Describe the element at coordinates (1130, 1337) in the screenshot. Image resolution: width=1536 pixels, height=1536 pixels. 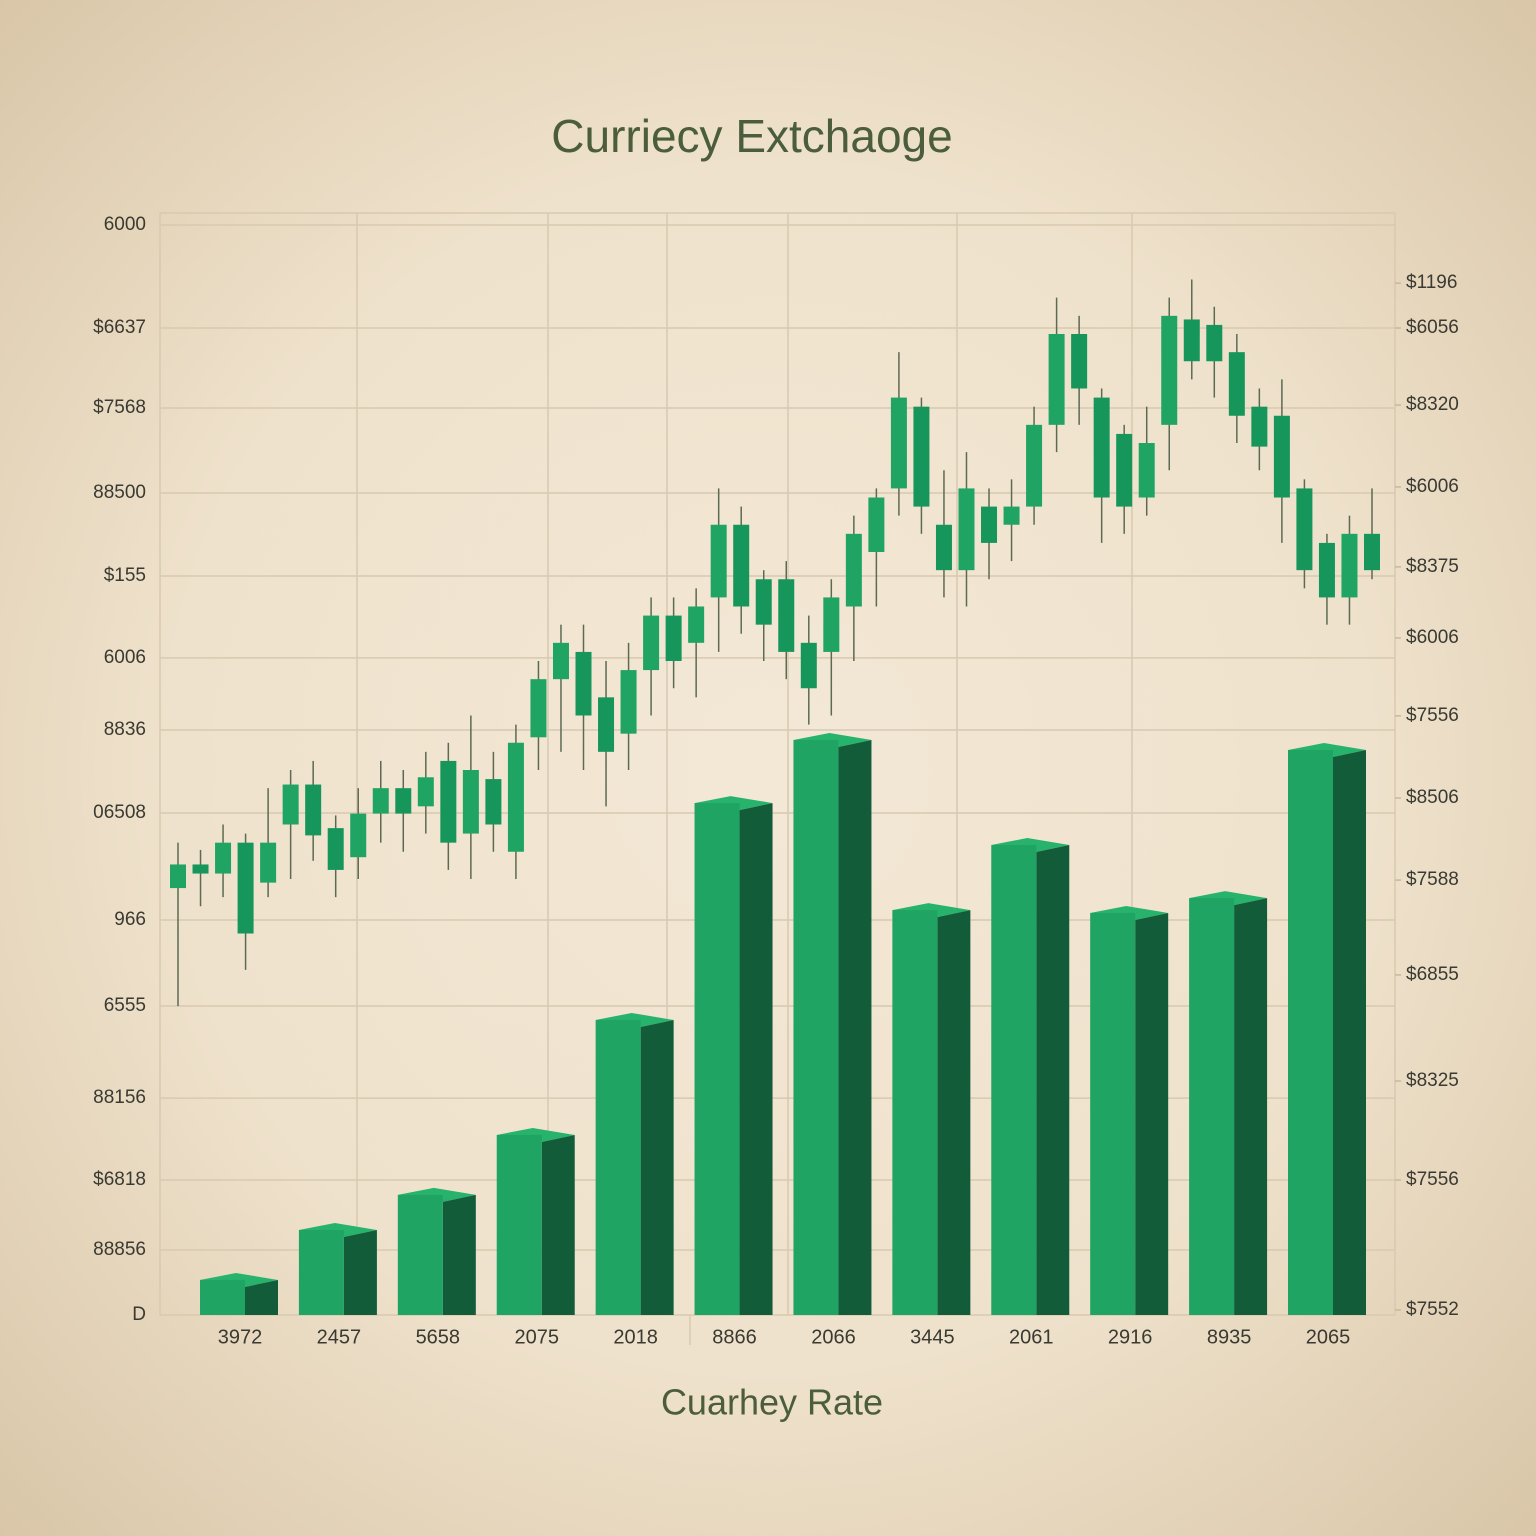
I see `x-tick-label: 2916` at that location.